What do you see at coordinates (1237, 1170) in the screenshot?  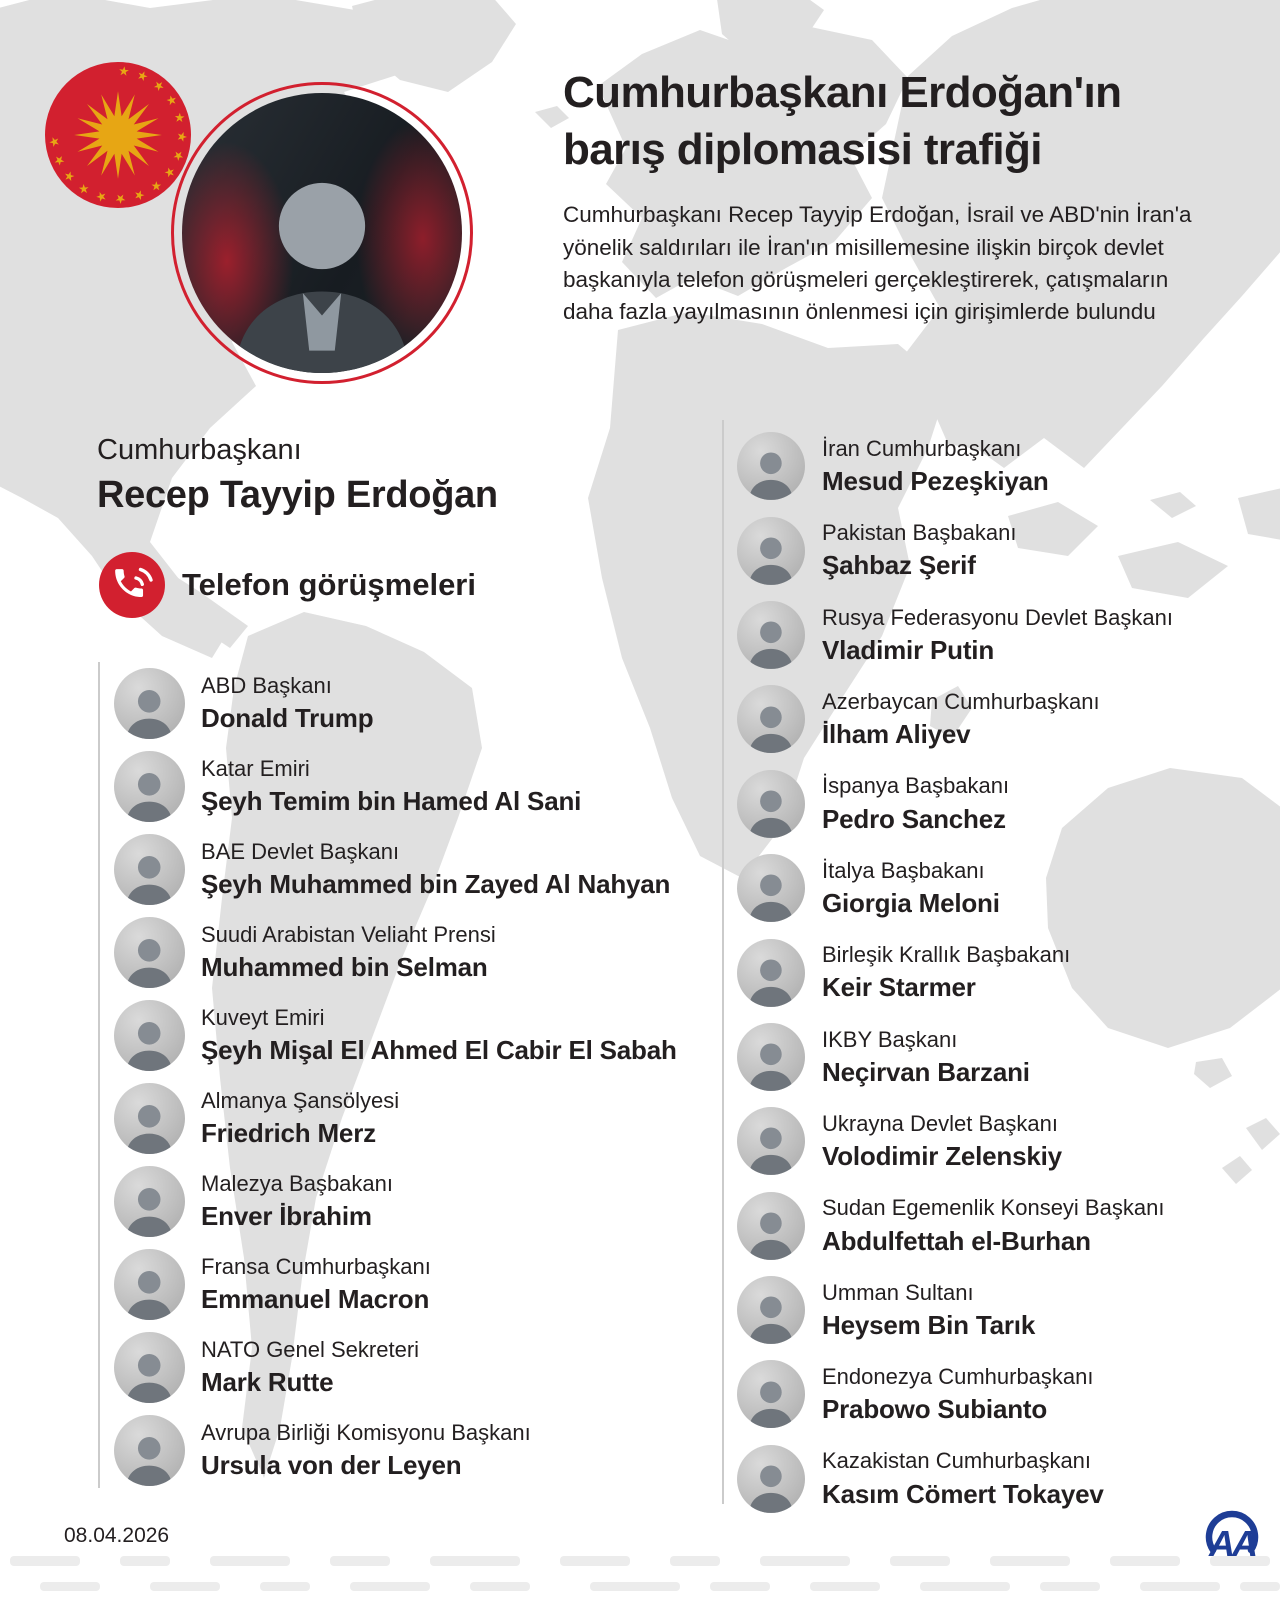 I see `map-new-zealand-south` at bounding box center [1237, 1170].